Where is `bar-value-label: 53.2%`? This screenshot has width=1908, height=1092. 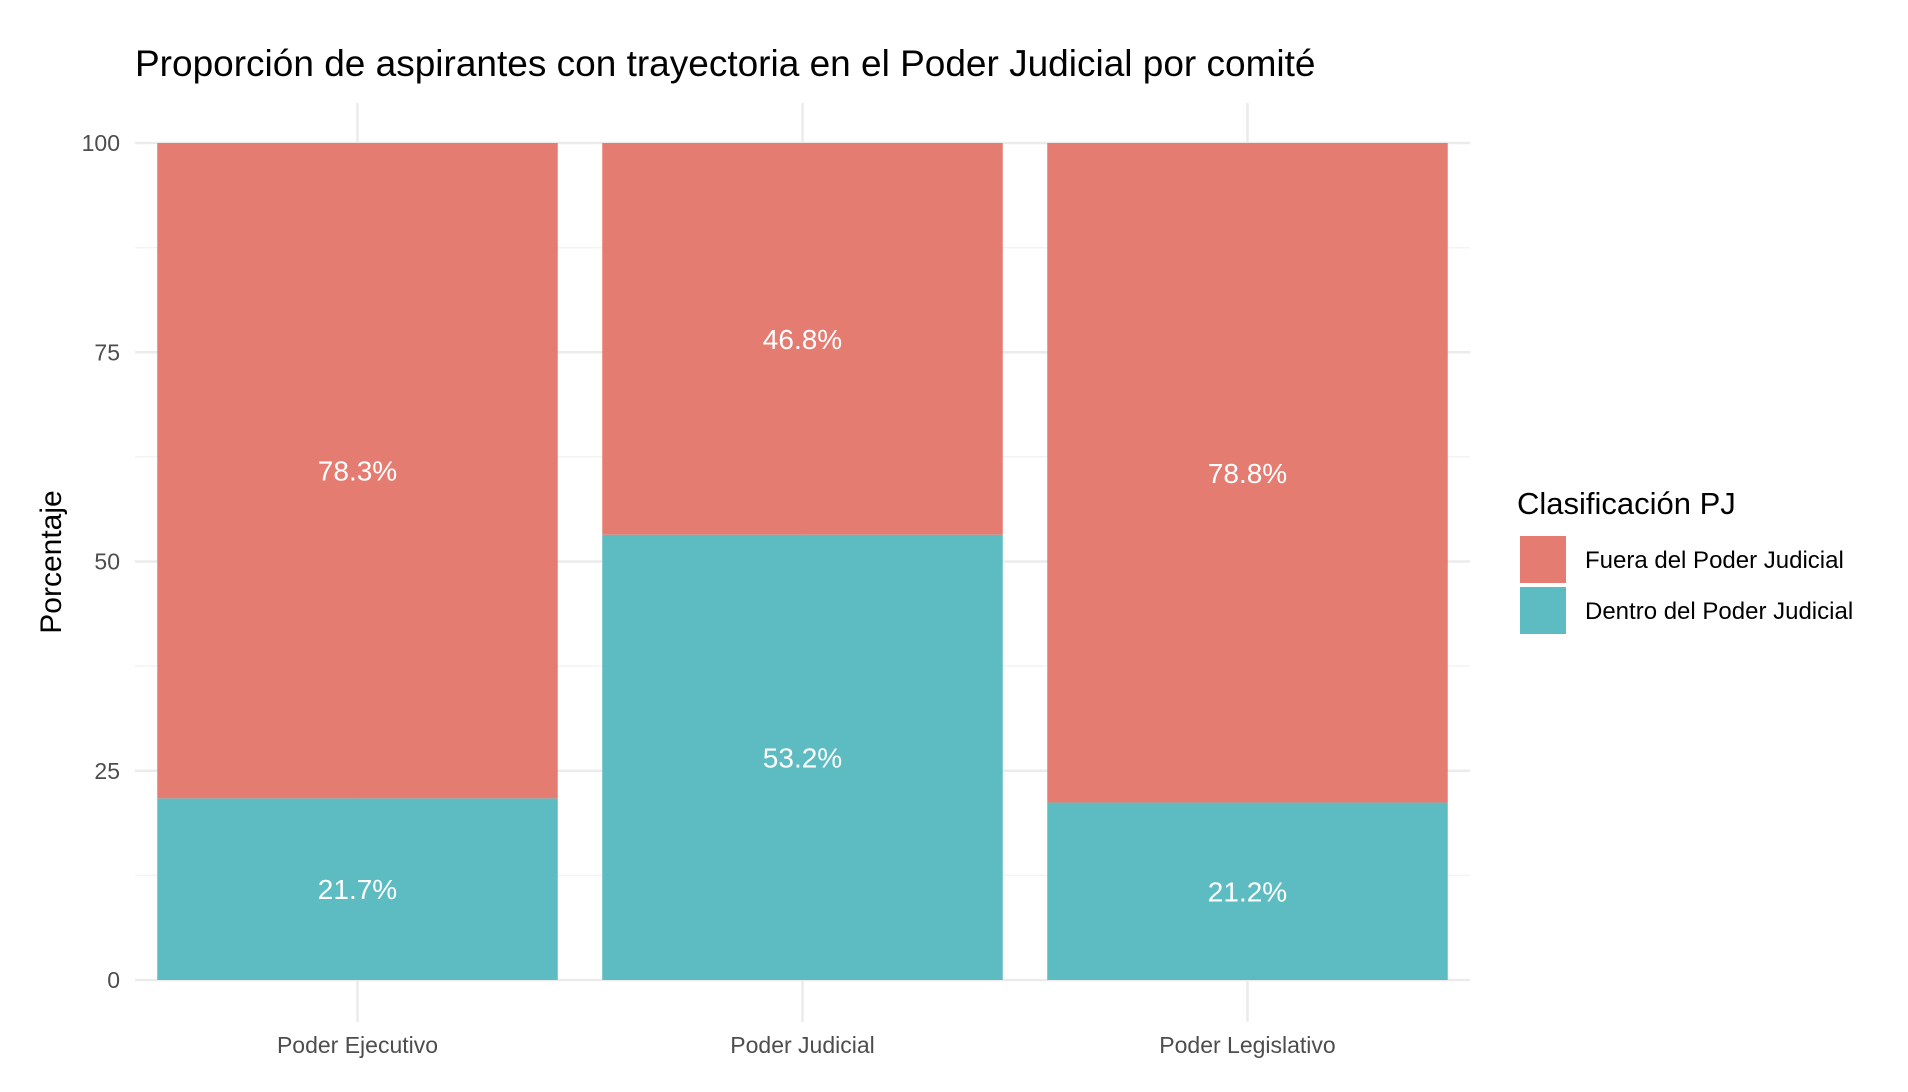
bar-value-label: 53.2% is located at coordinates (802, 757).